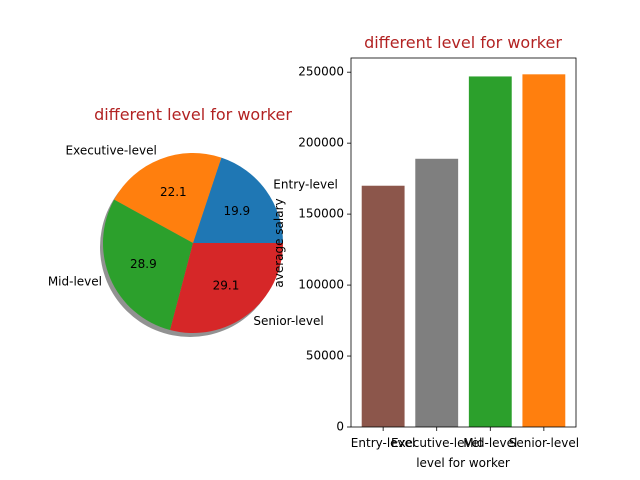 This screenshot has width=640, height=480. I want to click on bar-chart-title: different level for worker, so click(463, 42).